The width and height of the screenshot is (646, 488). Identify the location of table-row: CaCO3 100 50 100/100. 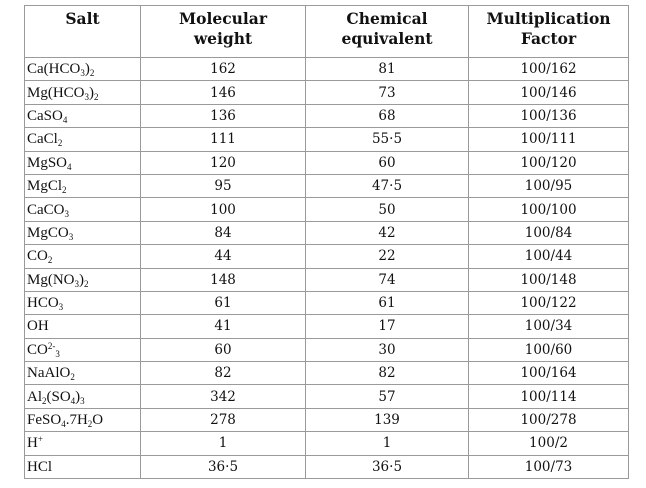
(326, 209).